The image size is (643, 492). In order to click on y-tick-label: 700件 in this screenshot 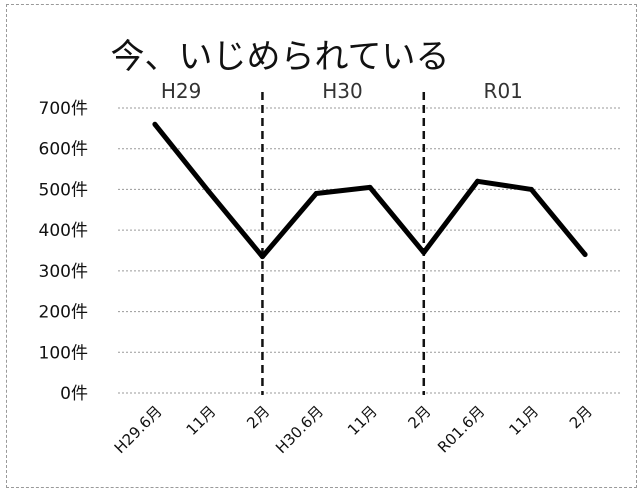, I will do `click(63, 109)`.